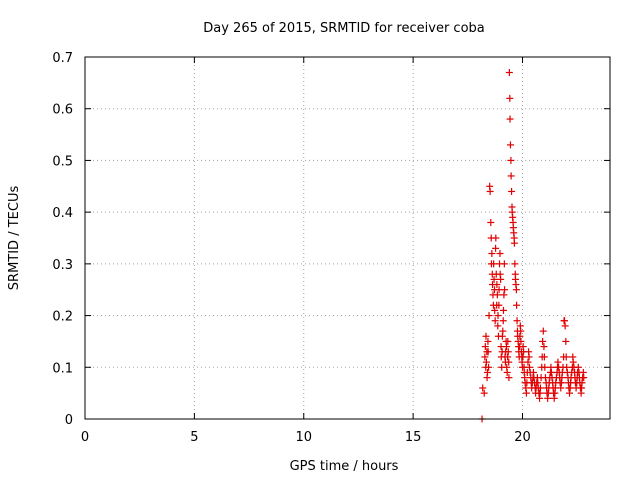 This screenshot has height=480, width=640. Describe the element at coordinates (62, 265) in the screenshot. I see `y-tick-label: 0.3` at that location.